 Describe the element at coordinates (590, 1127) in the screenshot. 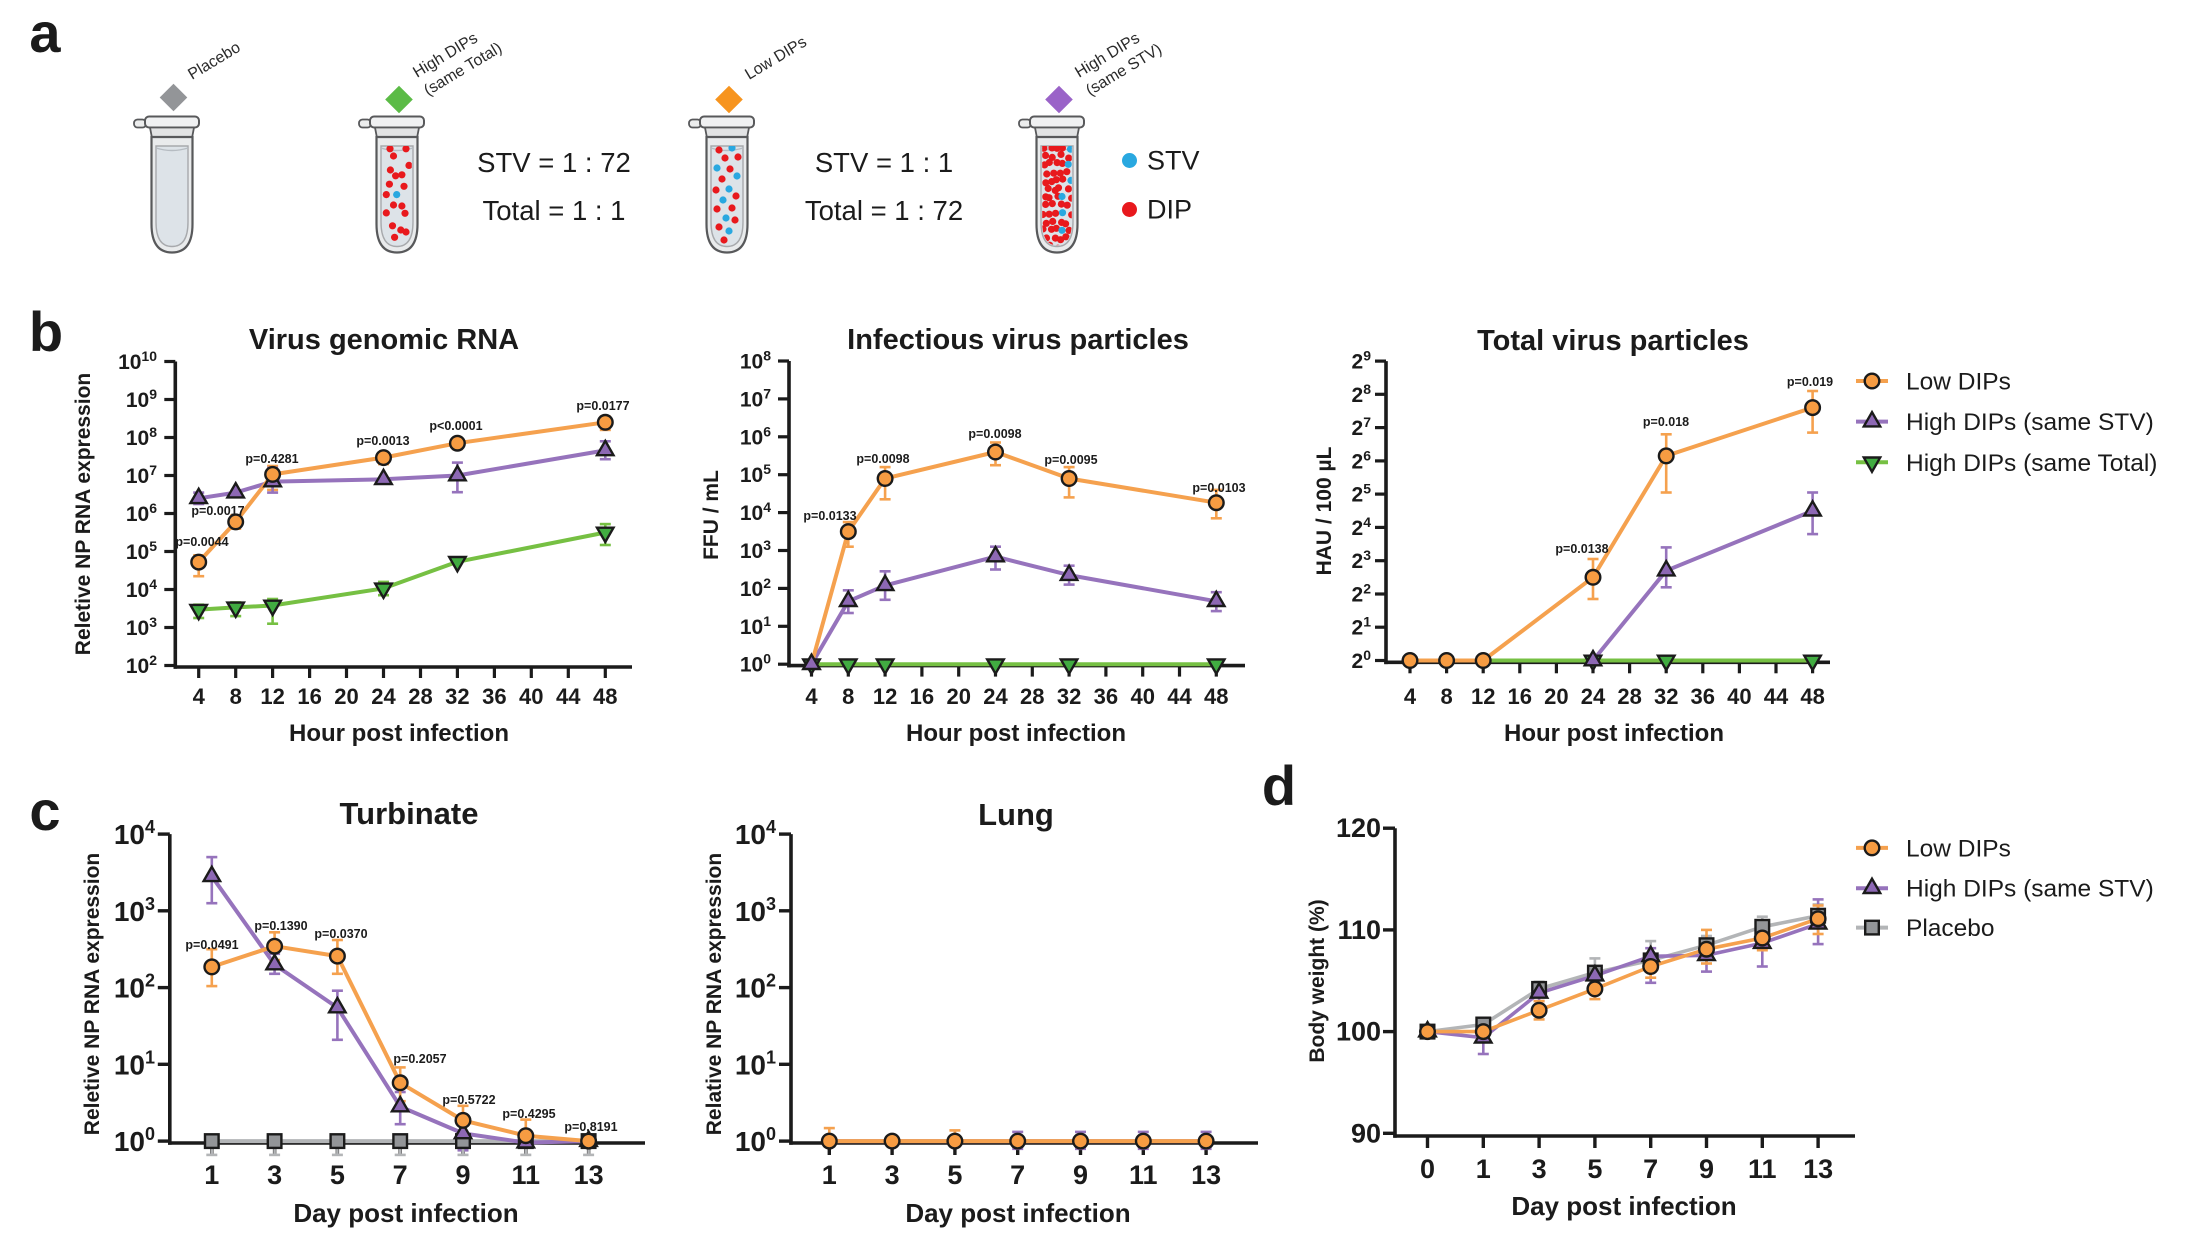

I see `svg-text: p=0.8191` at that location.